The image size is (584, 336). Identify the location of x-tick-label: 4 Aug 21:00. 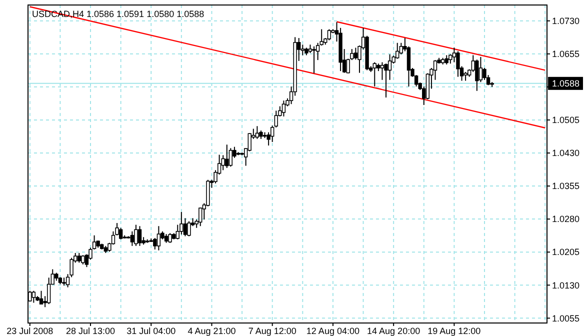
(212, 331).